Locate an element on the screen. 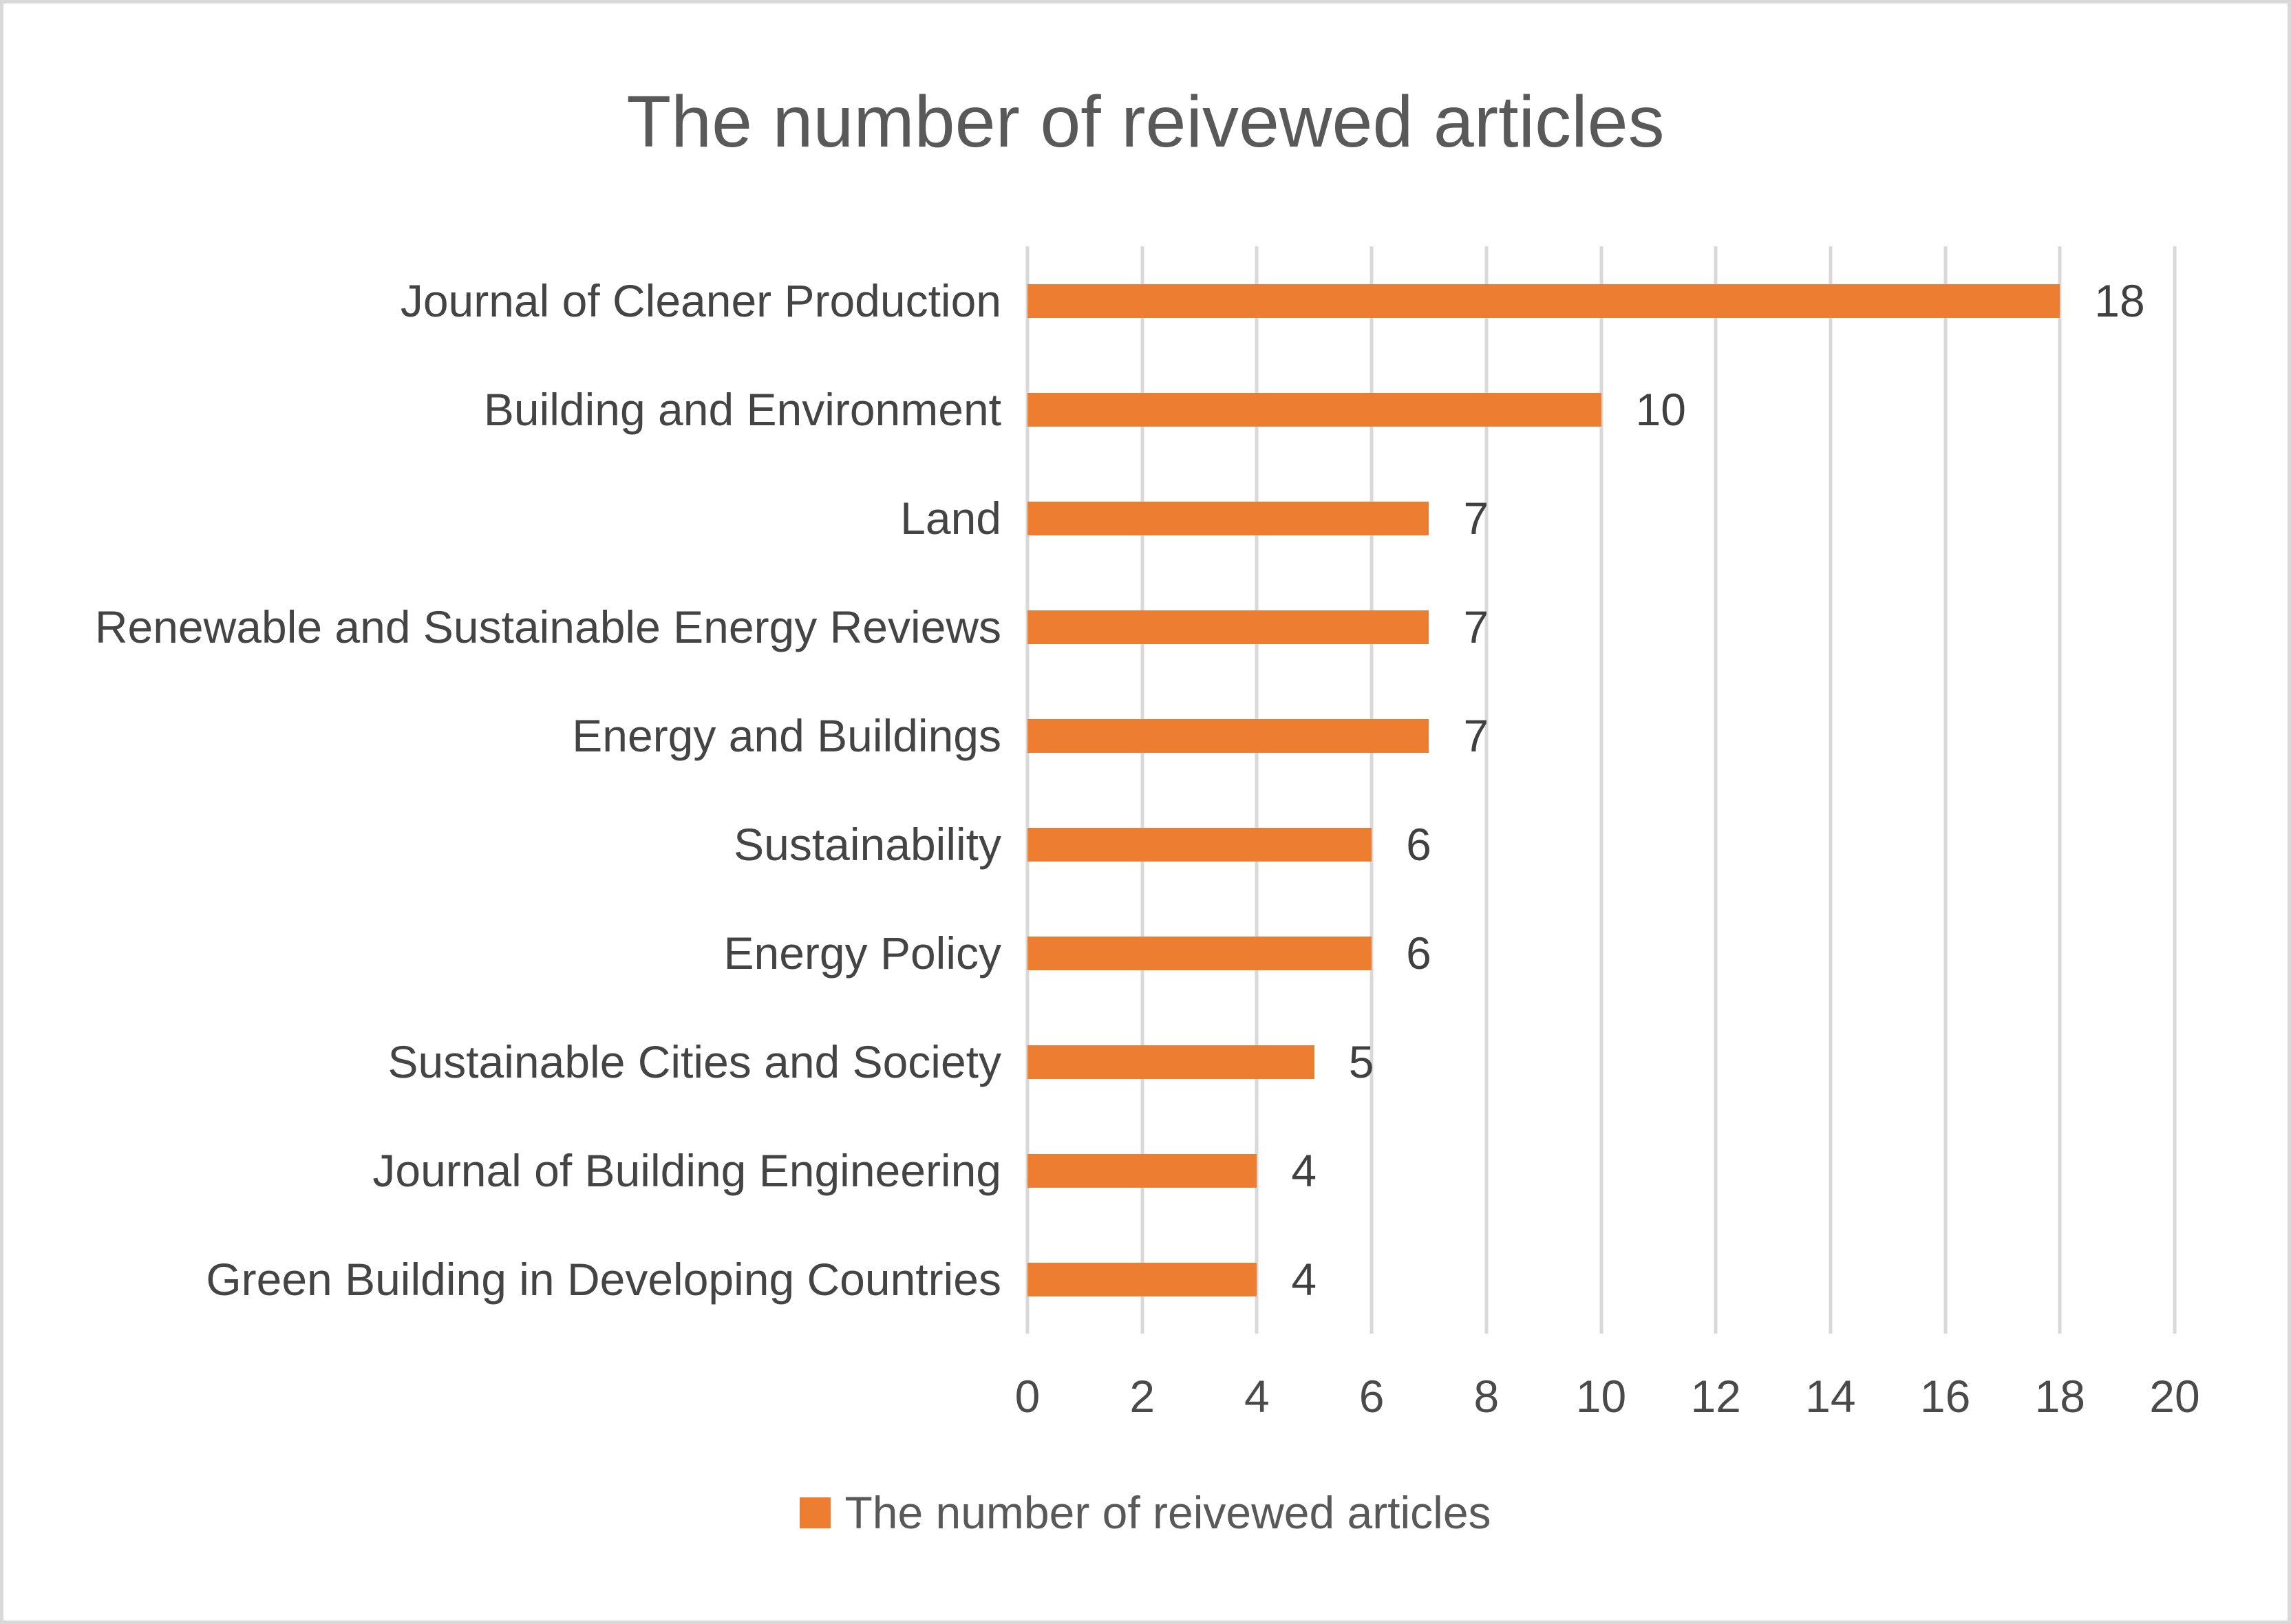 The width and height of the screenshot is (2291, 1624). x-tick-label: 6 is located at coordinates (1371, 1396).